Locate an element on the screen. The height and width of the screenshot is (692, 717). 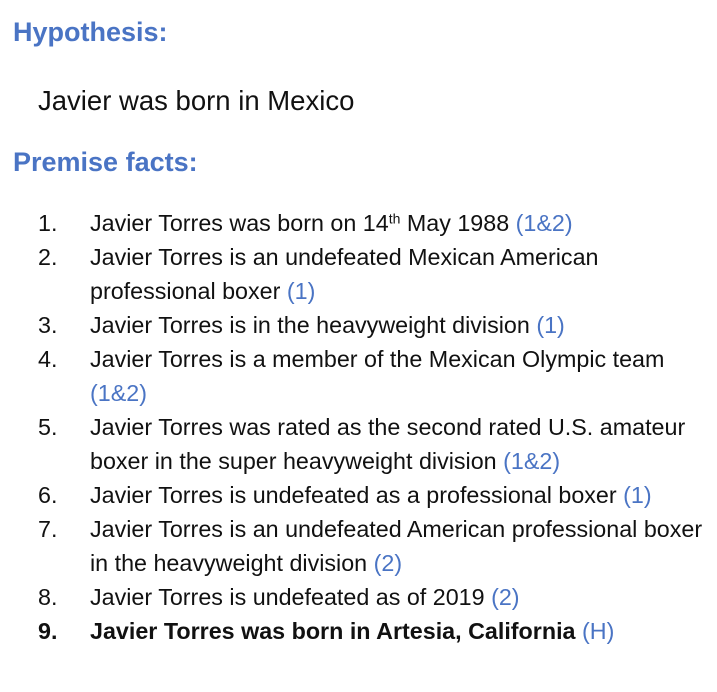
fact-superscript: th is located at coordinates (394, 218).